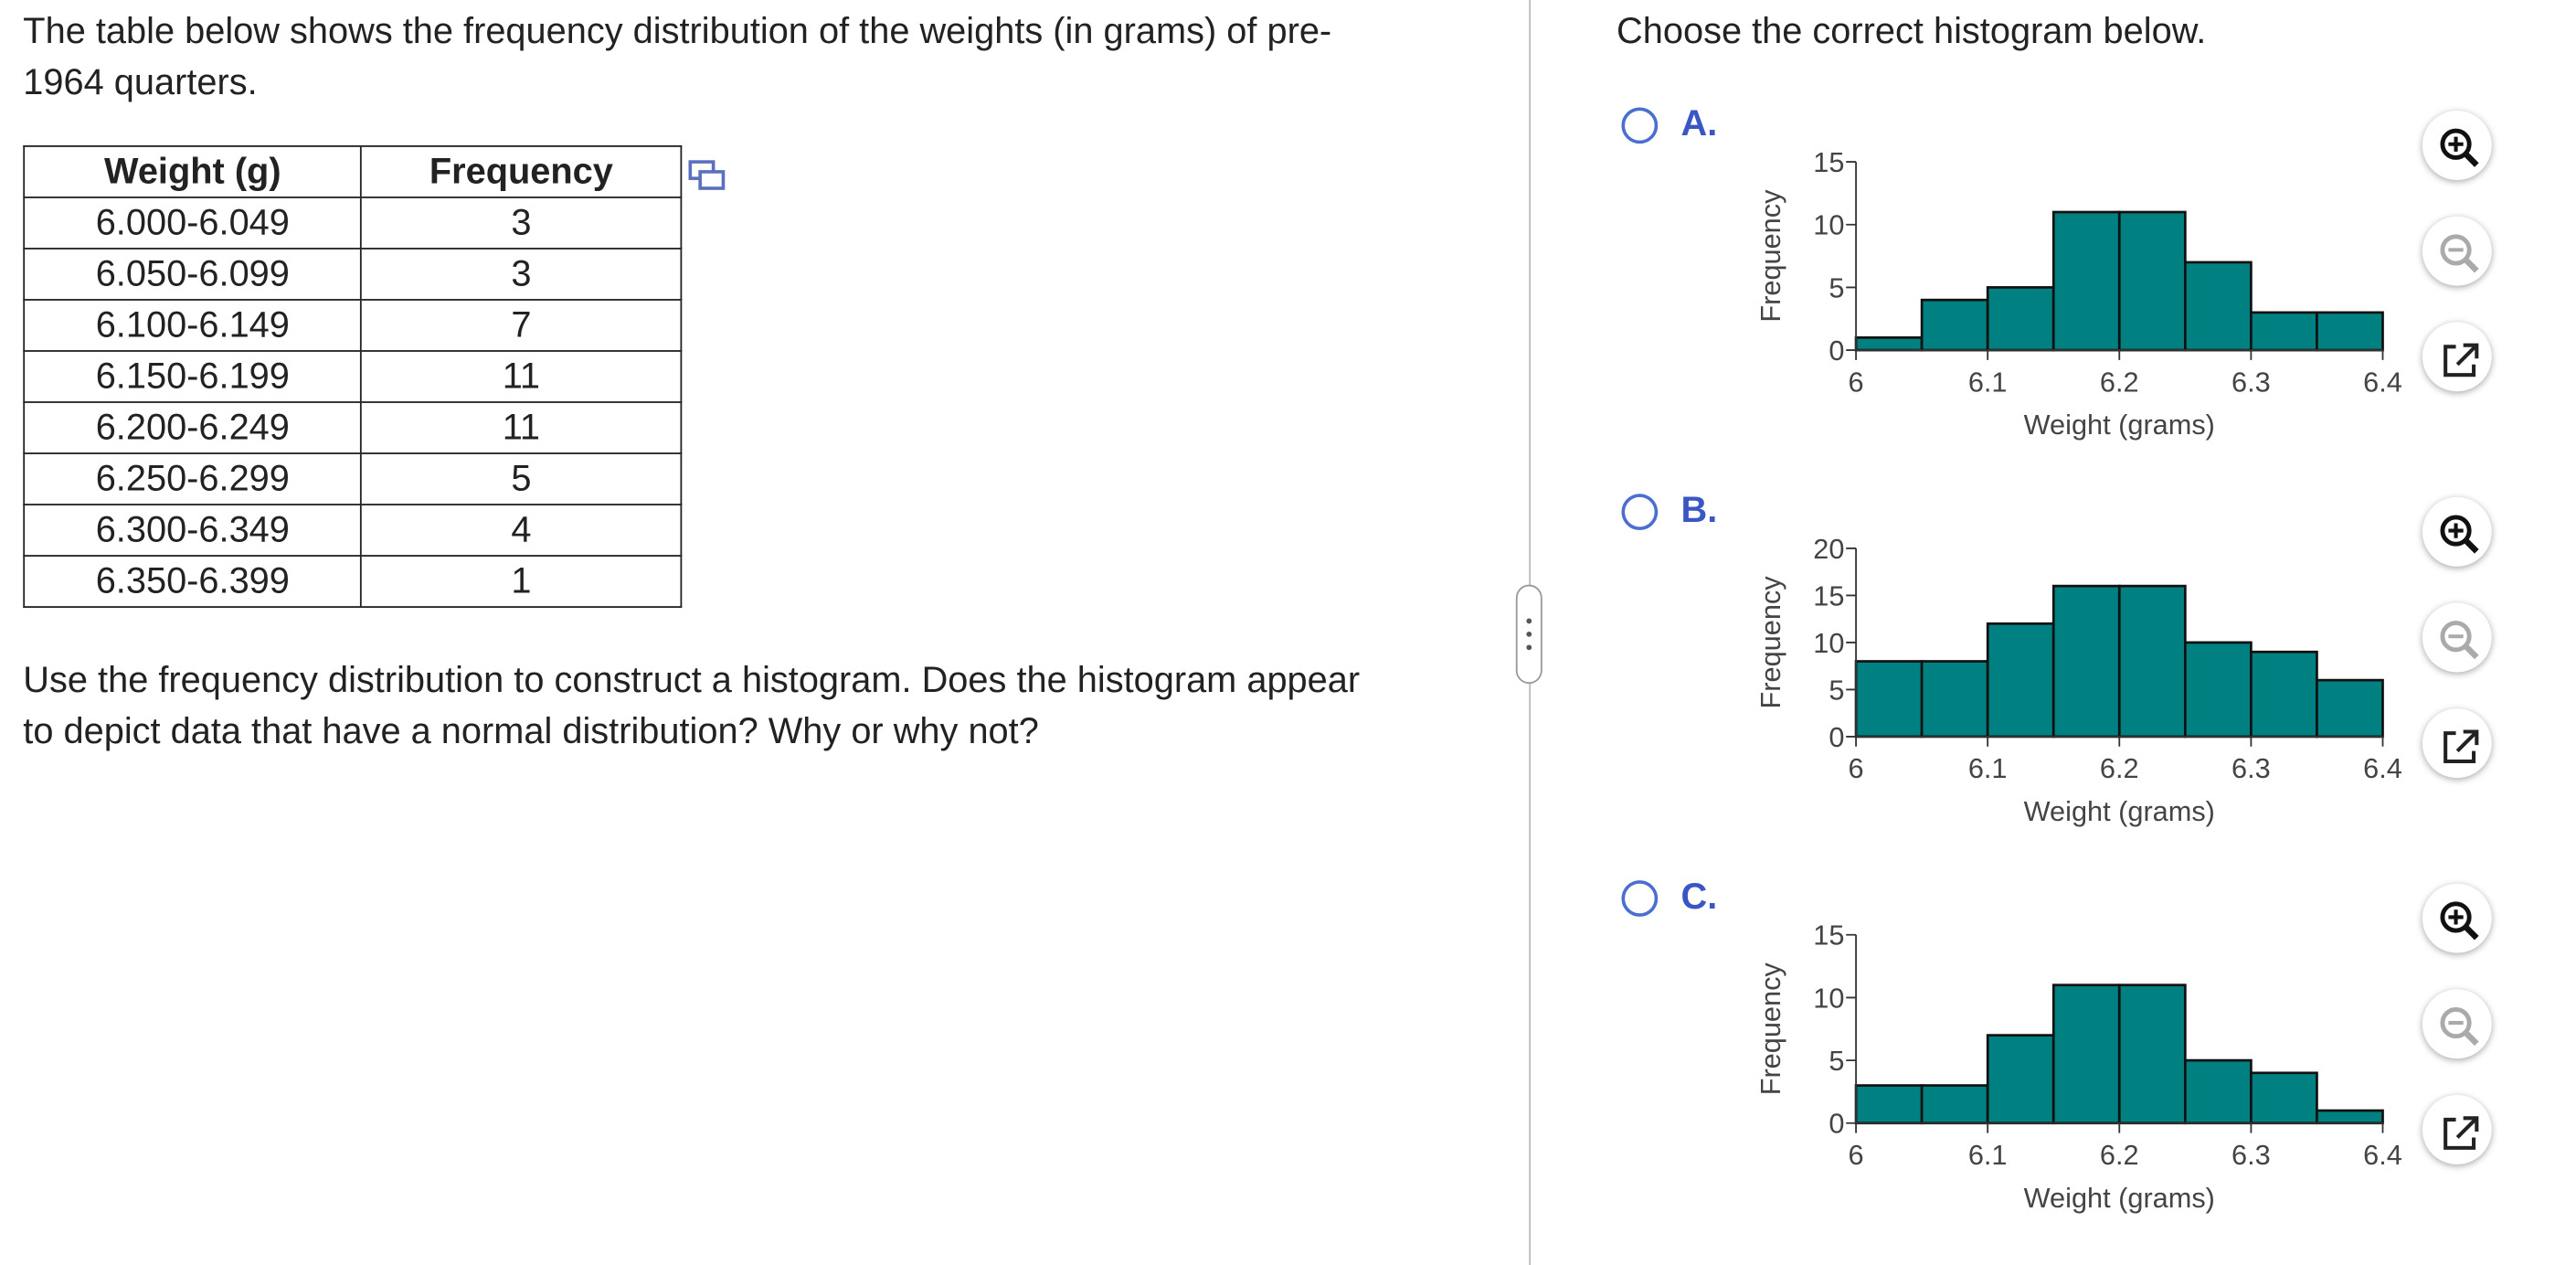 This screenshot has width=2576, height=1265. What do you see at coordinates (521, 530) in the screenshot?
I see `table-cell: 4` at bounding box center [521, 530].